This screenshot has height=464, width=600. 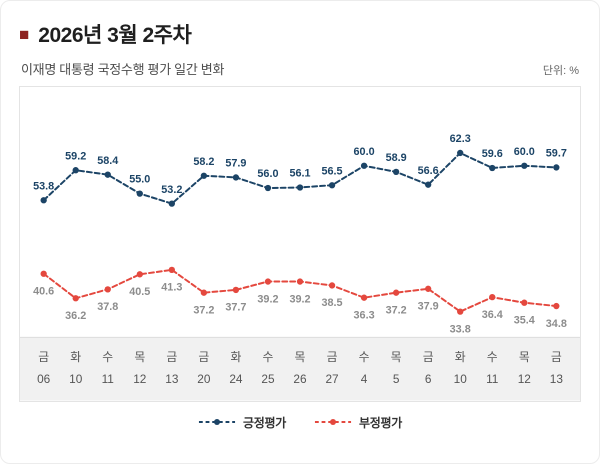 What do you see at coordinates (460, 329) in the screenshot?
I see `svg-text: 33.8` at bounding box center [460, 329].